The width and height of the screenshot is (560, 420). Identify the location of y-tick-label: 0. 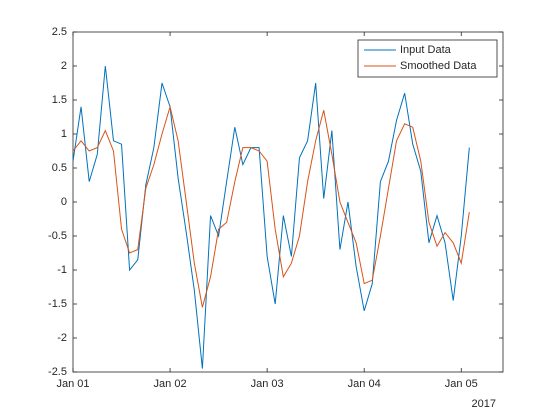
(64, 202).